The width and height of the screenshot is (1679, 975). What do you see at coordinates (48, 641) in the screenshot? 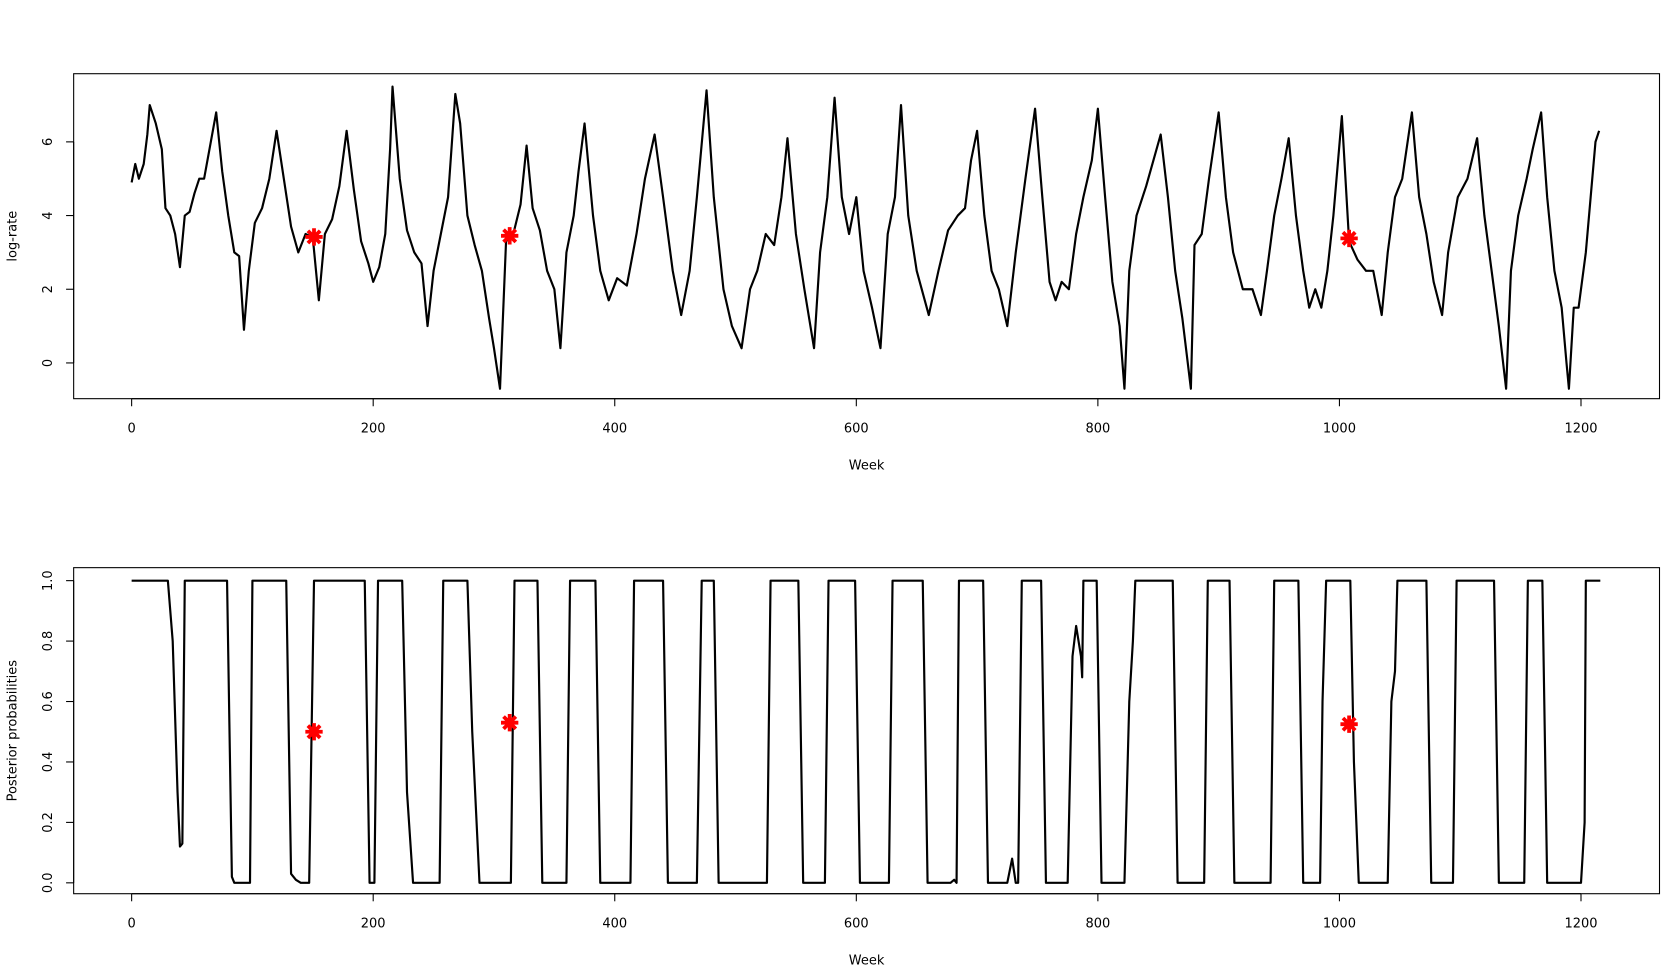
I see `y-tick-label: 0.8` at bounding box center [48, 641].